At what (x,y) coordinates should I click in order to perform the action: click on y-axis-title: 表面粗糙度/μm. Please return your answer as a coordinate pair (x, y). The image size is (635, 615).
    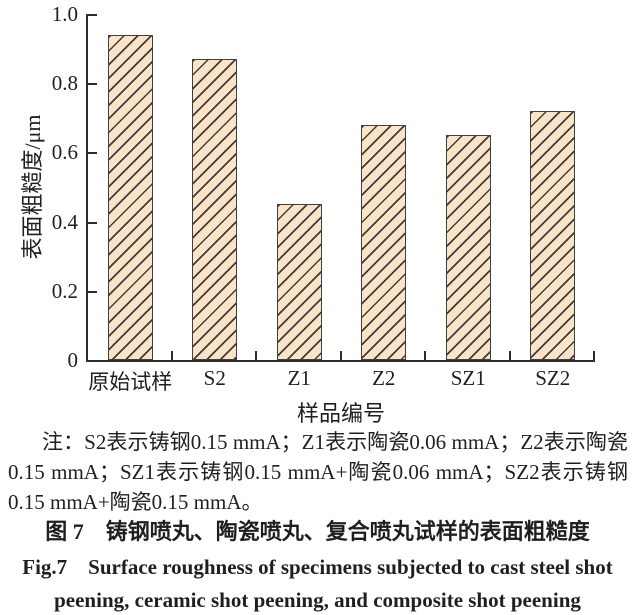
    Looking at the image, I should click on (32, 187).